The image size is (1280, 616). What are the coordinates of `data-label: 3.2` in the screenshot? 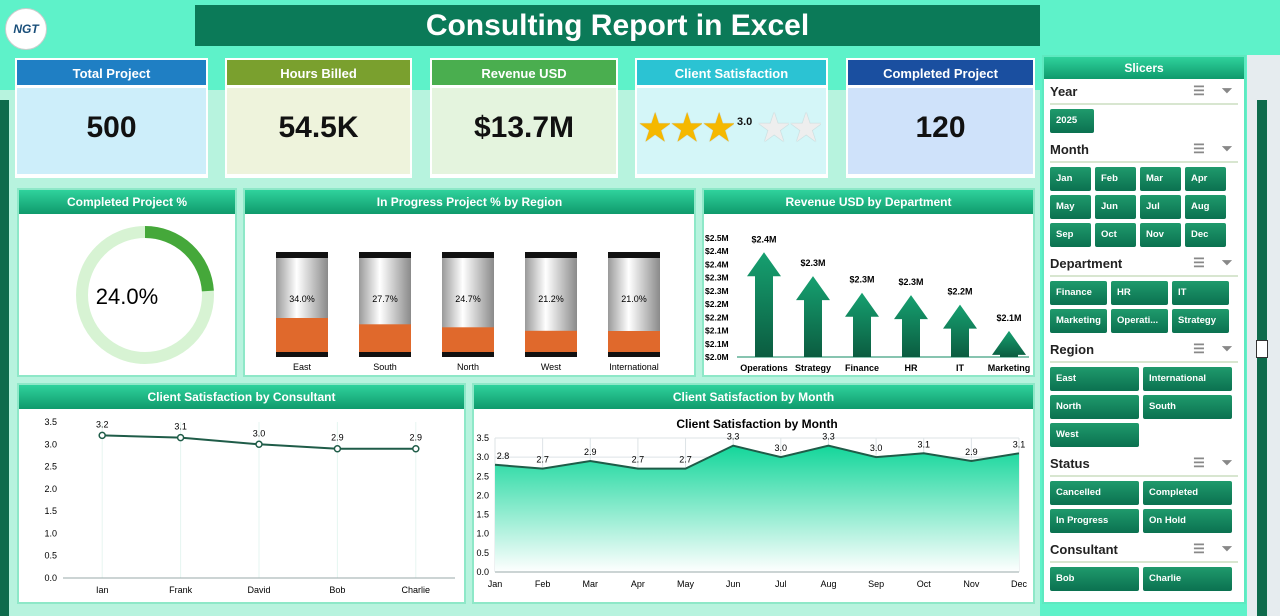 It's located at (102, 424).